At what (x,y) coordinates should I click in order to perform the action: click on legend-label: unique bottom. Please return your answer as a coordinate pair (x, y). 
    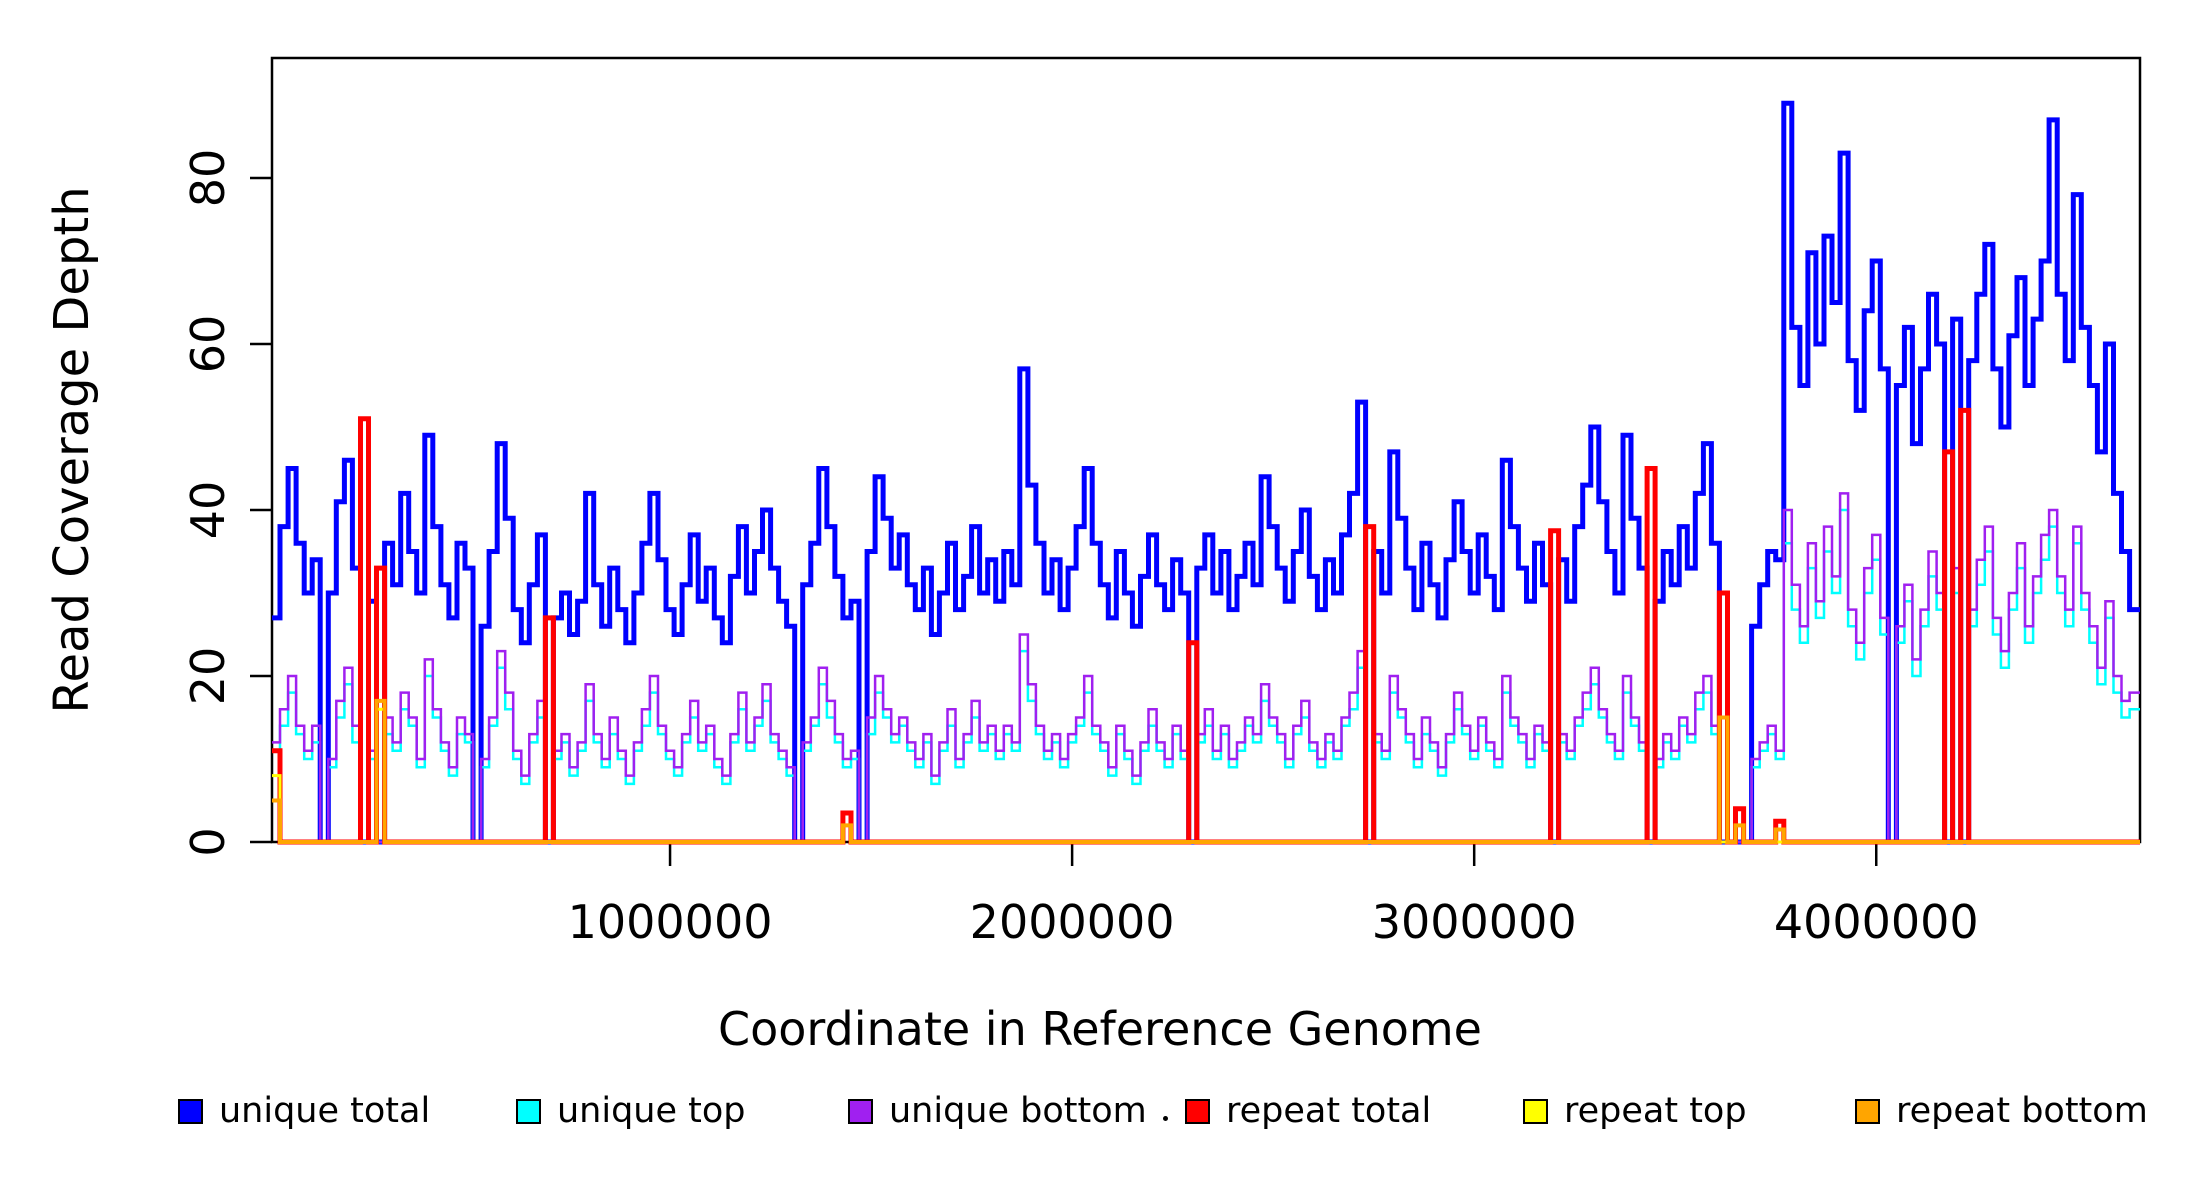
    Looking at the image, I should click on (1018, 1111).